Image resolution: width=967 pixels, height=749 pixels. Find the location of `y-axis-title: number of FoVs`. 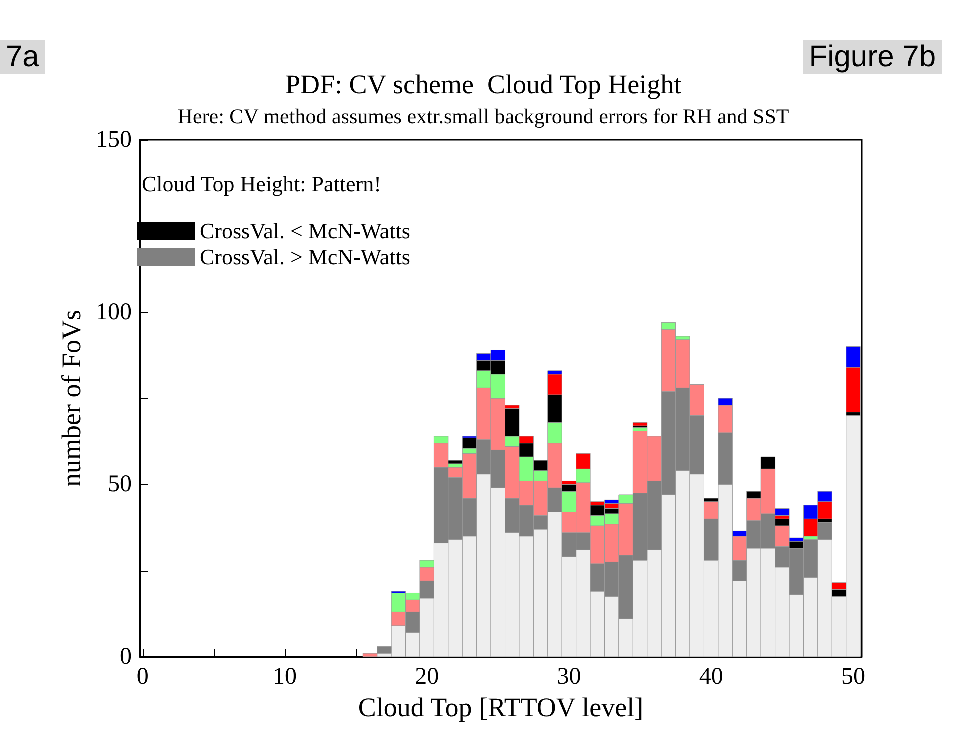

y-axis-title: number of FoVs is located at coordinates (71, 398).